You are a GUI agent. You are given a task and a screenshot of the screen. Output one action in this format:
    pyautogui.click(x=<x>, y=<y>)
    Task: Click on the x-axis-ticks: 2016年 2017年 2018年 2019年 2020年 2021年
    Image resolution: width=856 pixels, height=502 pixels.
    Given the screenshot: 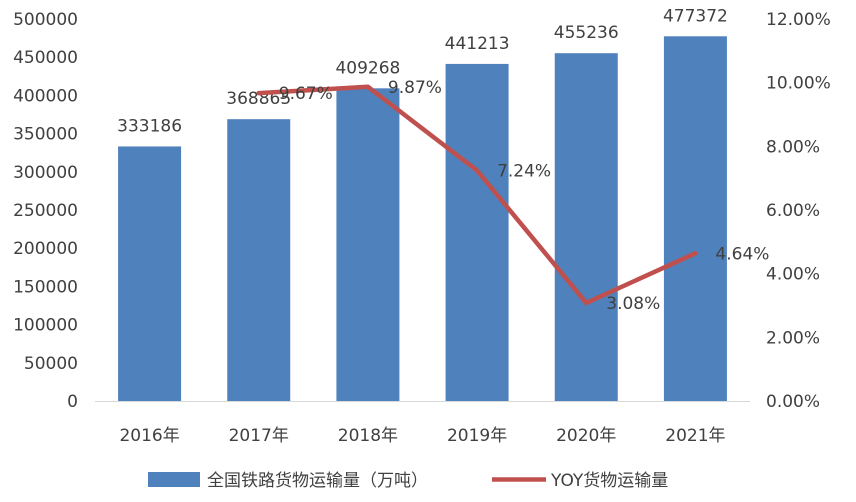 What is the action you would take?
    pyautogui.click(x=422, y=436)
    